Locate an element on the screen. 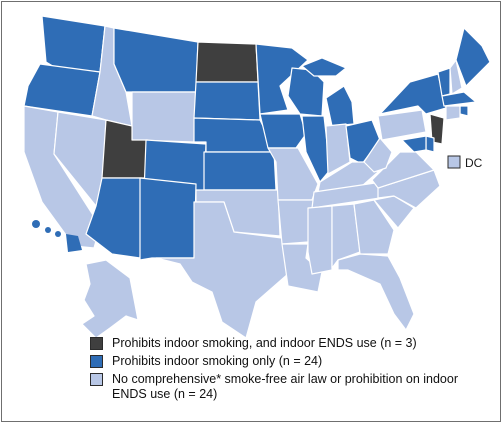 This screenshot has height=425, width=504. state-OR is located at coordinates (62, 90).